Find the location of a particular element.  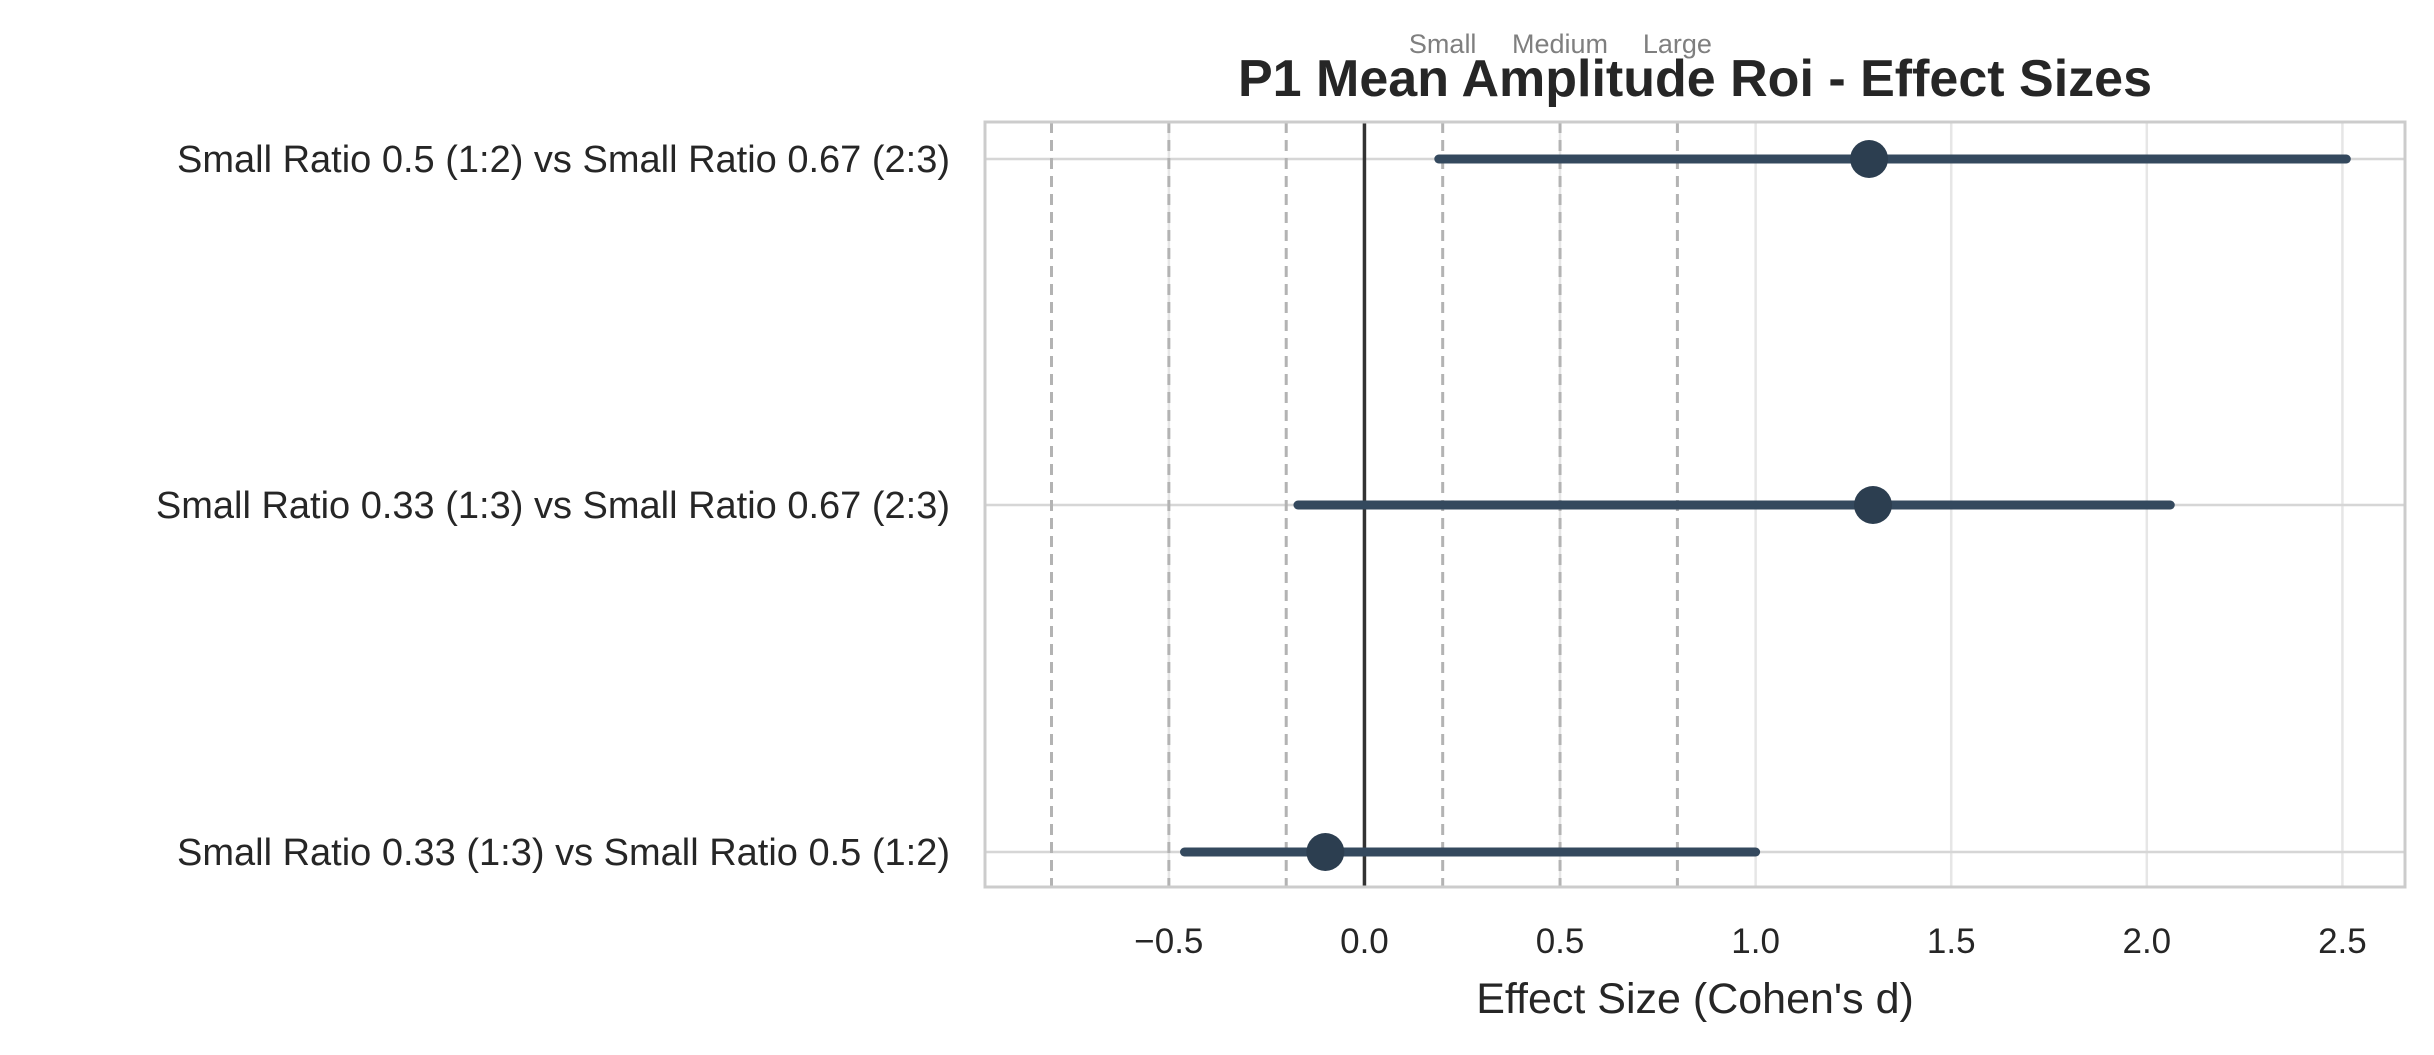

x-tick-label-5: 2.0 is located at coordinates (2146, 941).